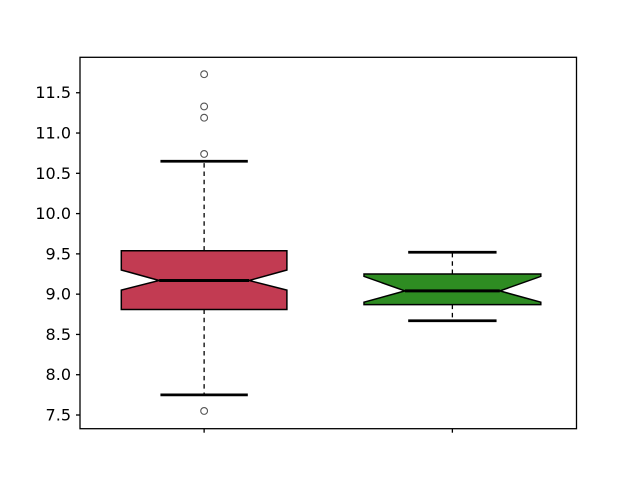 The image size is (640, 480). I want to click on y-tick-label: 7.5, so click(58, 414).